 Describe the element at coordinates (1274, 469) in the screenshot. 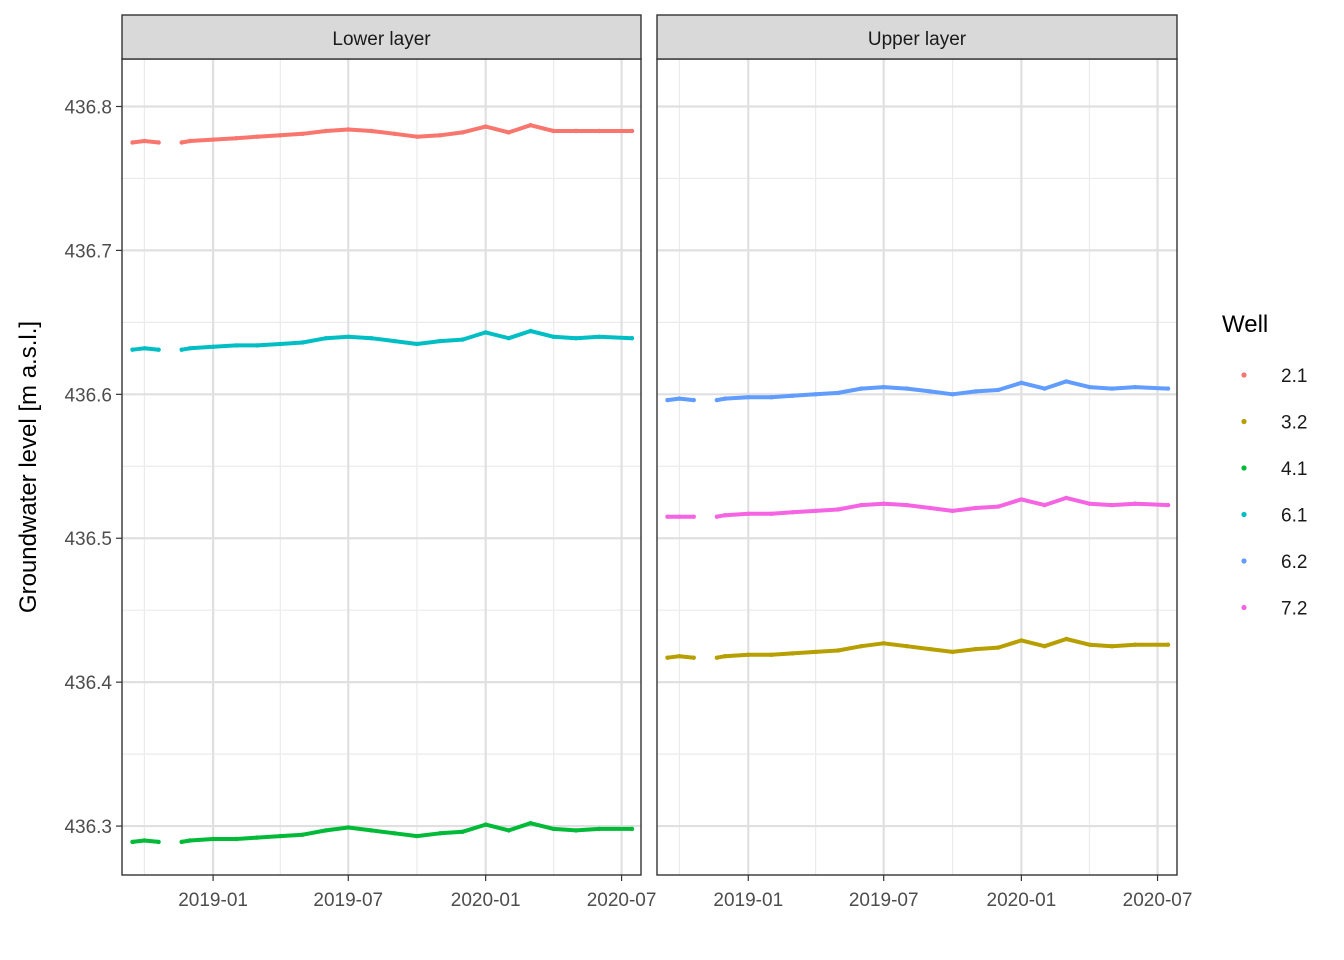

I see `legend-entry: 4.1` at that location.